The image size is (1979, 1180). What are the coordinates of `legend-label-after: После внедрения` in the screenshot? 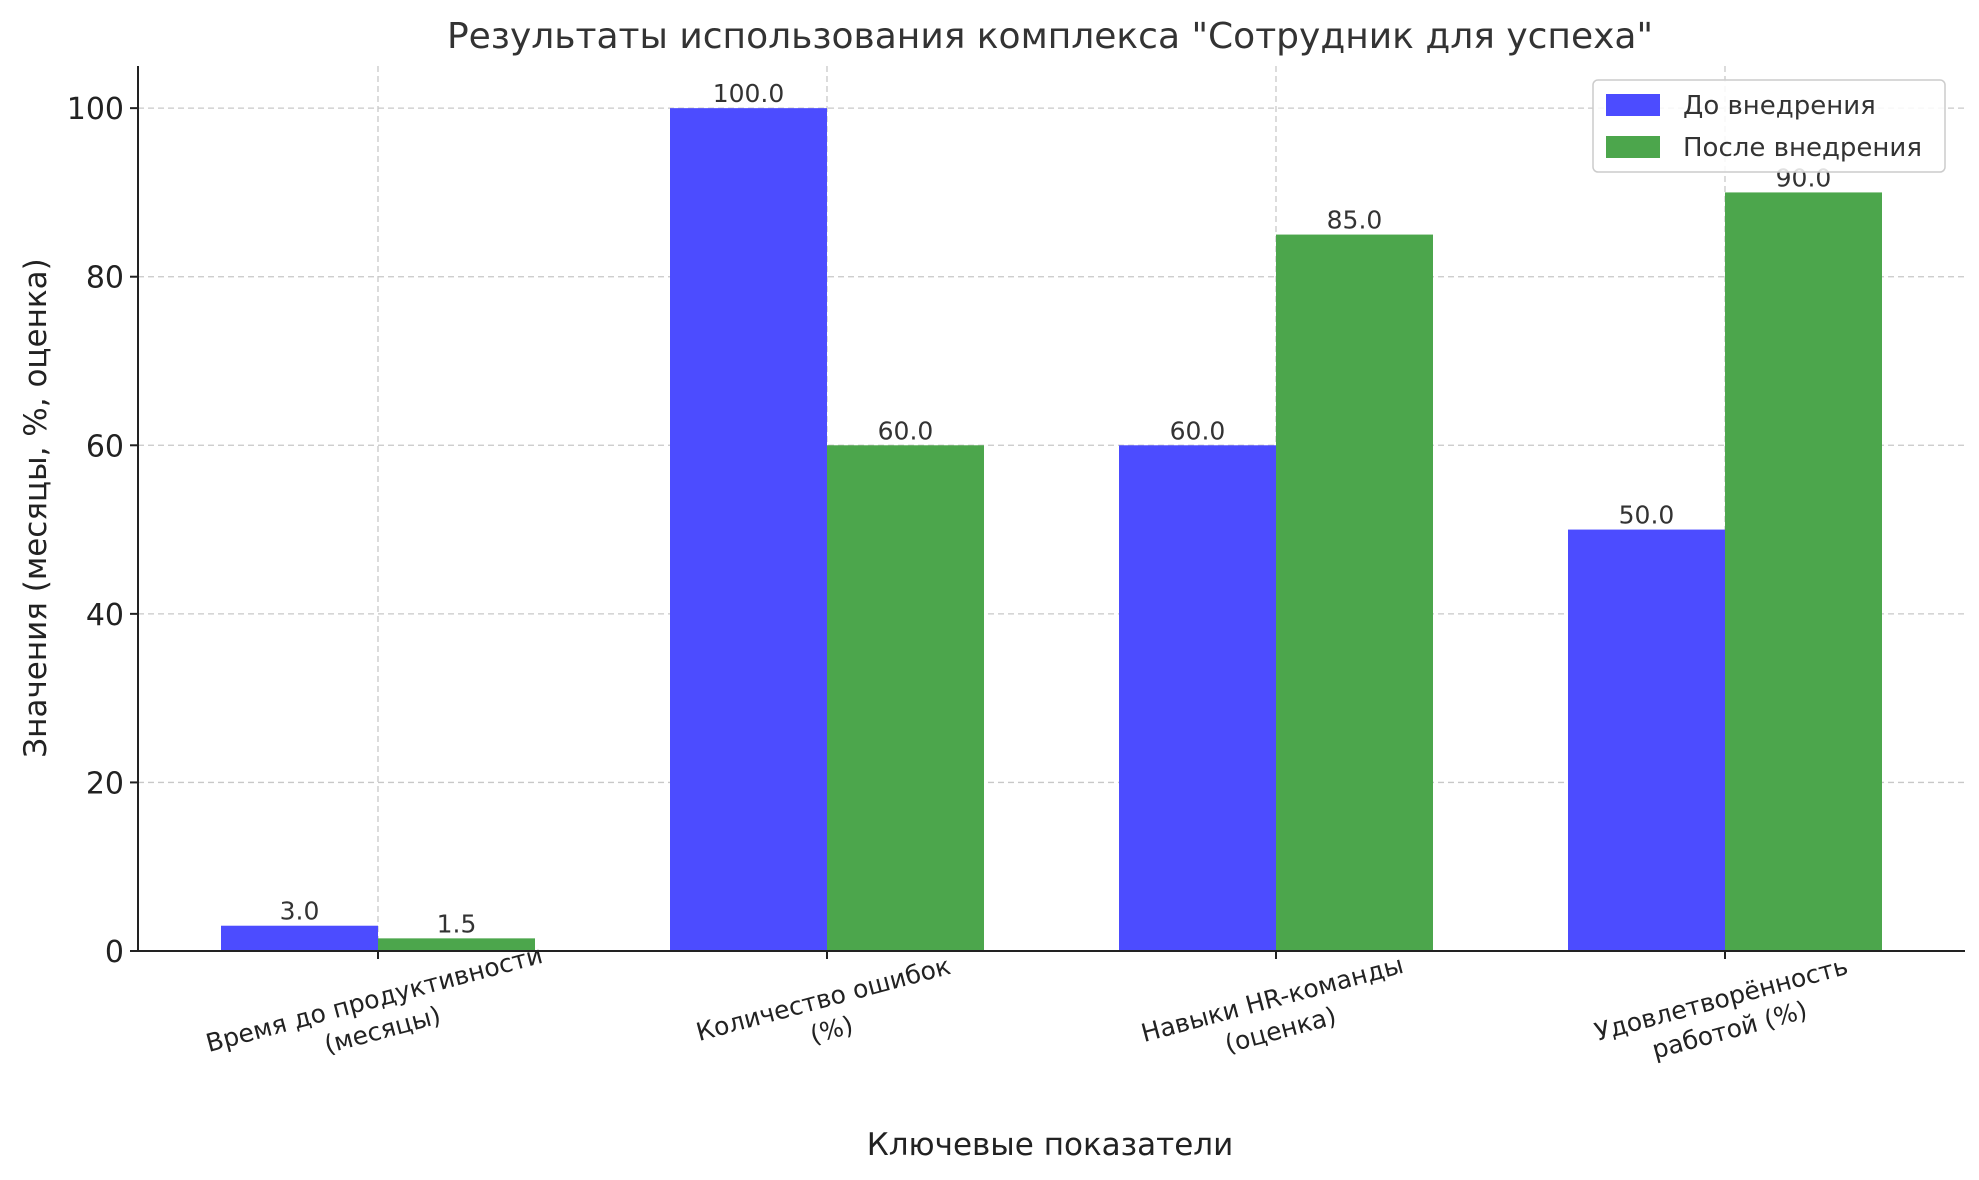 It's located at (1802, 148).